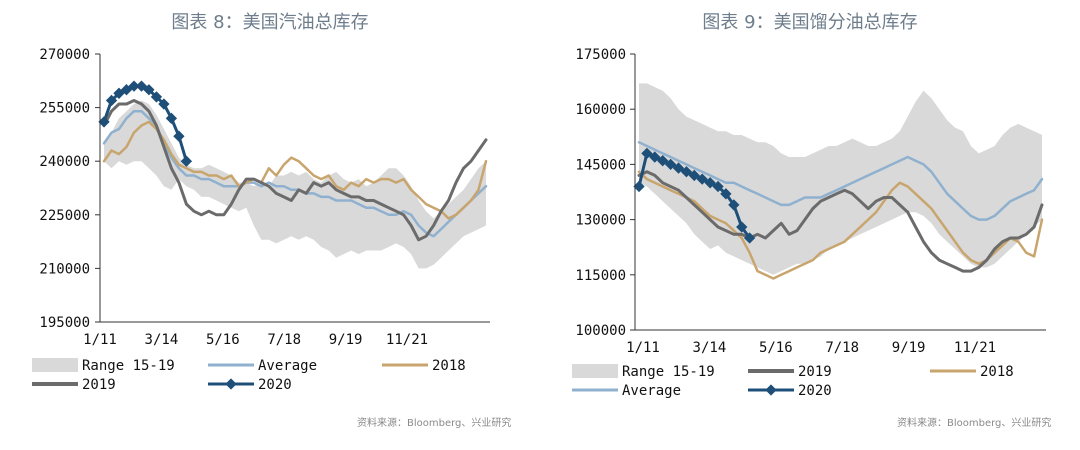  I want to click on y-tick-label: 100000, so click(600, 331).